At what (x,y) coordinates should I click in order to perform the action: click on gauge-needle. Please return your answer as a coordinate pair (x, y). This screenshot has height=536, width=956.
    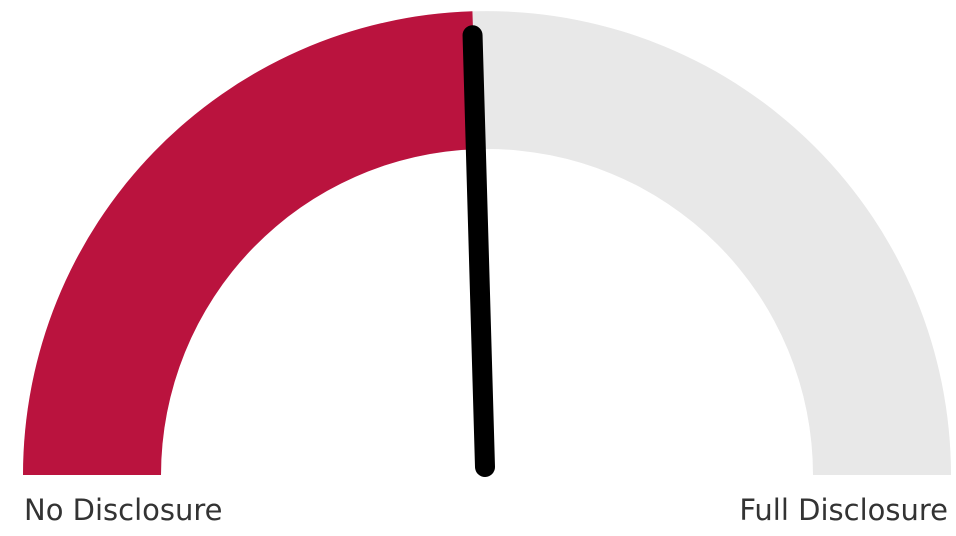
    Looking at the image, I should click on (478, 251).